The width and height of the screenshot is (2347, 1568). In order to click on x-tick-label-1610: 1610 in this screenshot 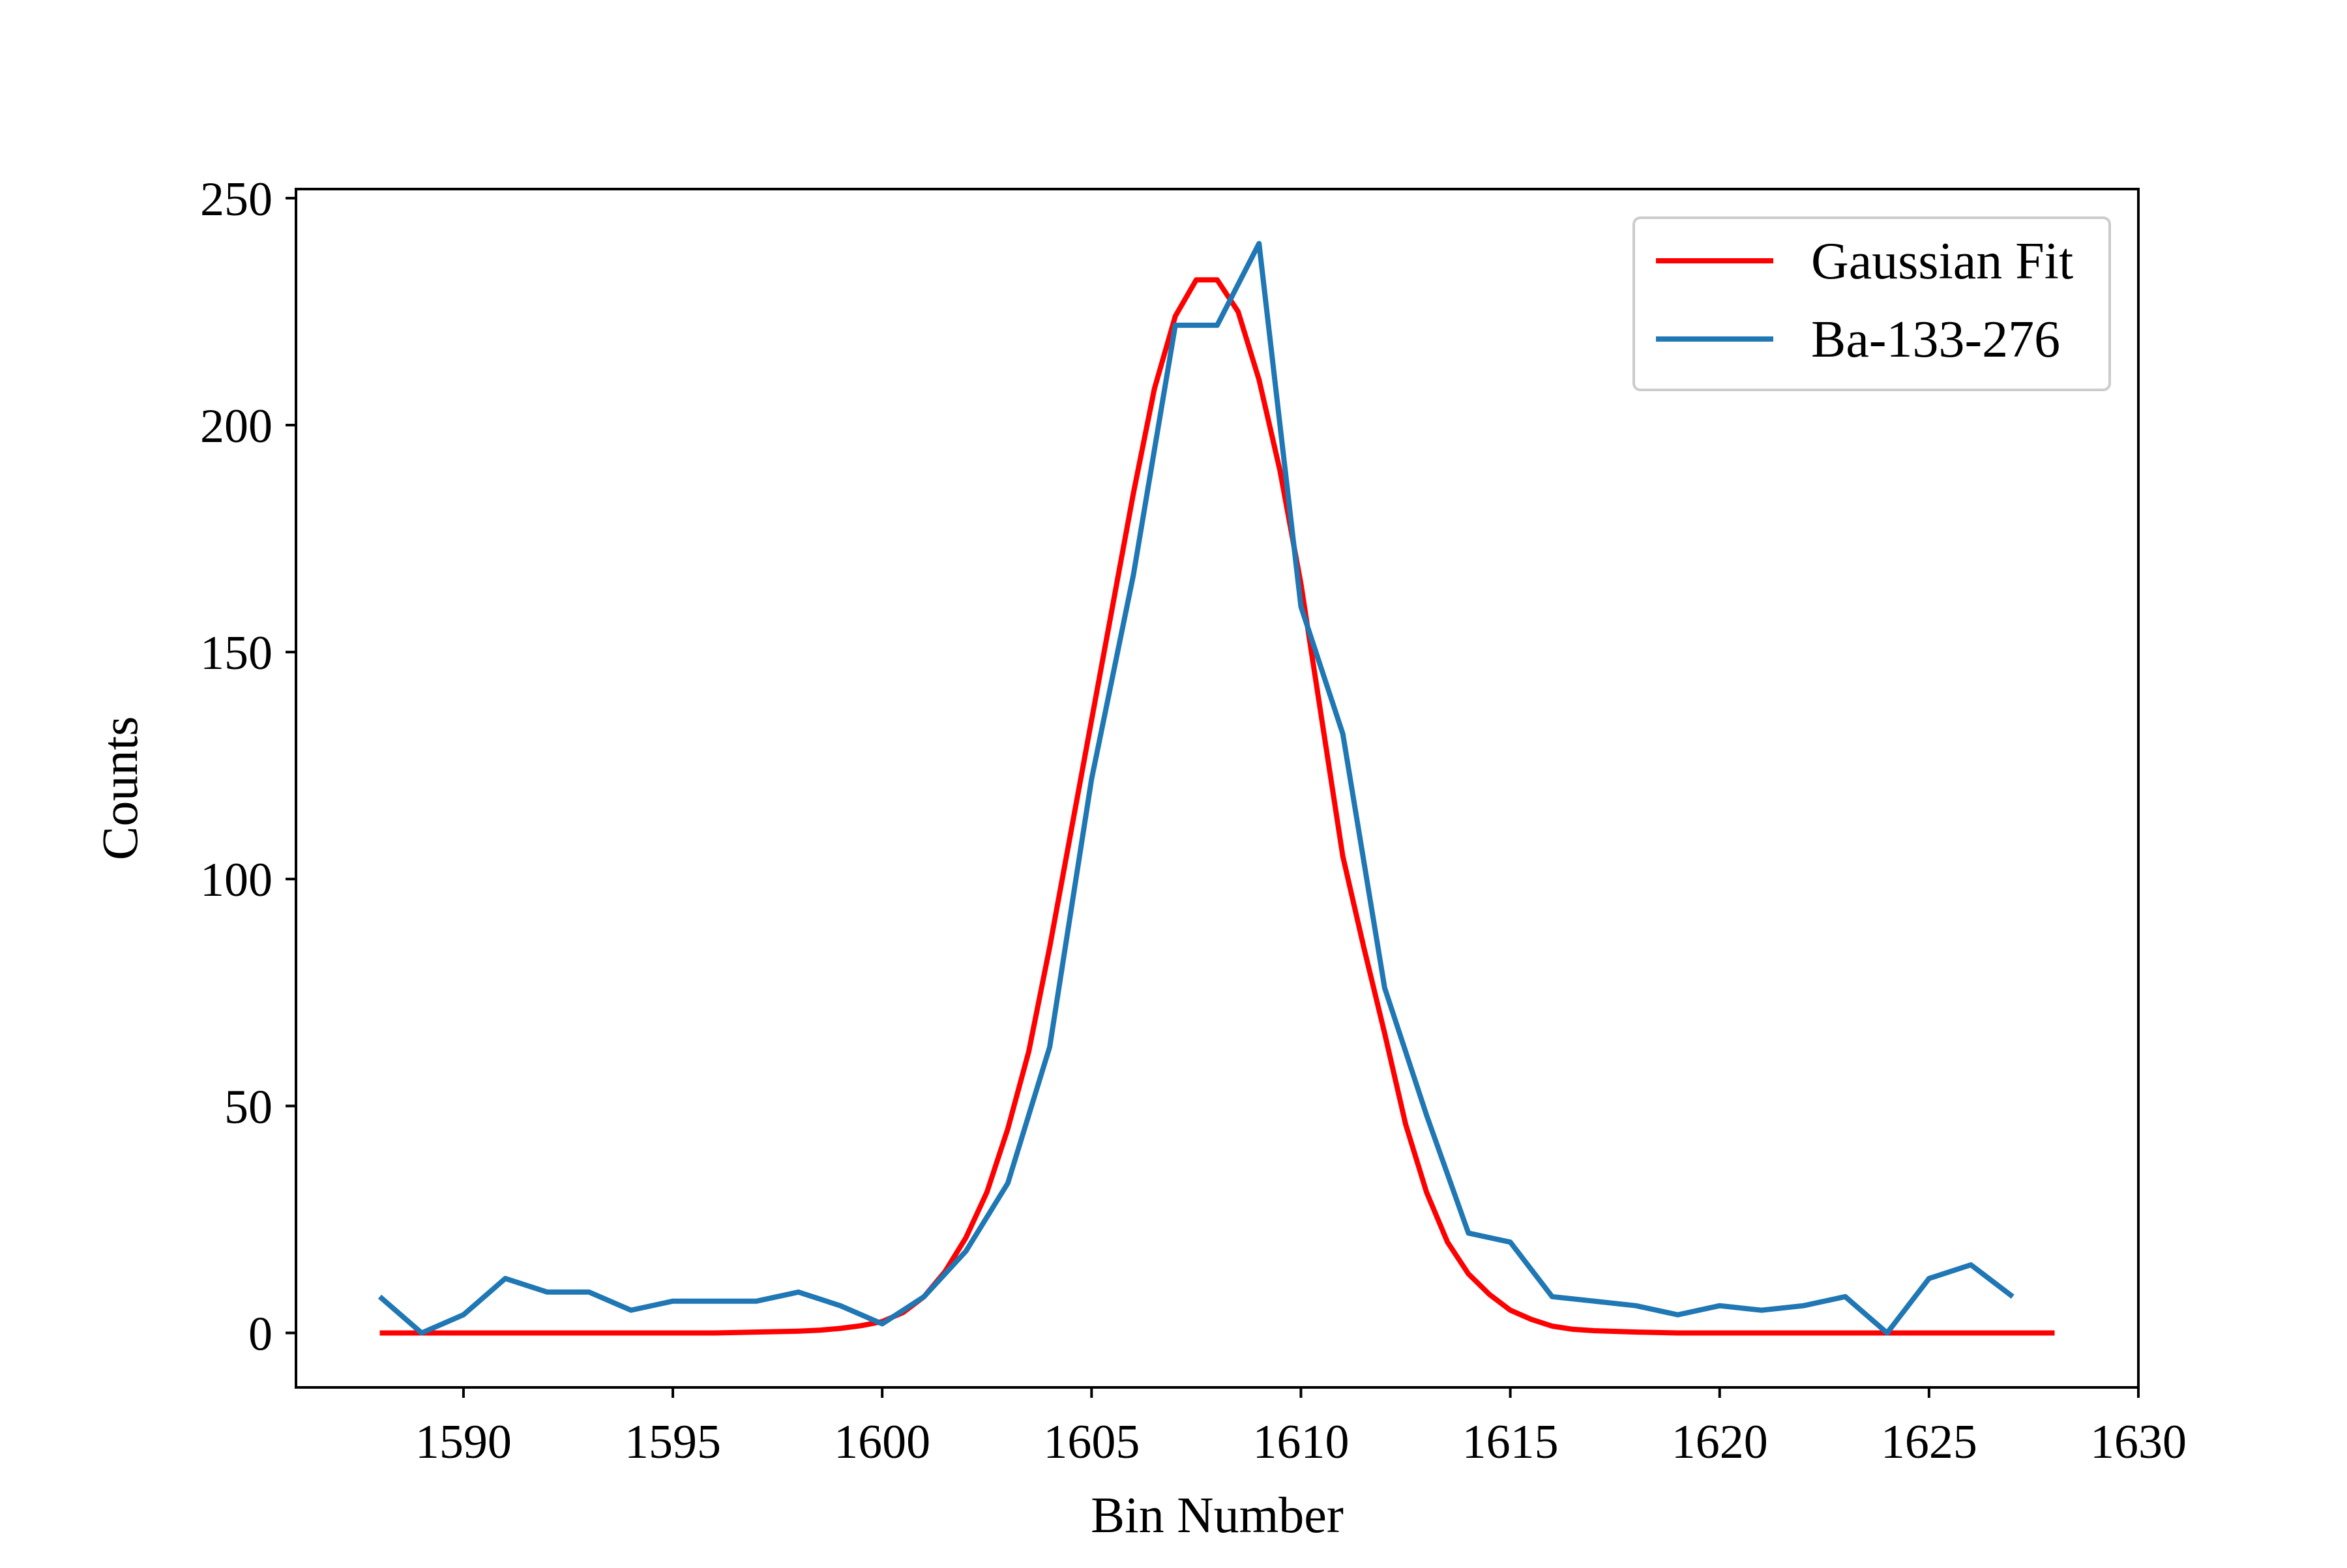, I will do `click(1300, 1442)`.